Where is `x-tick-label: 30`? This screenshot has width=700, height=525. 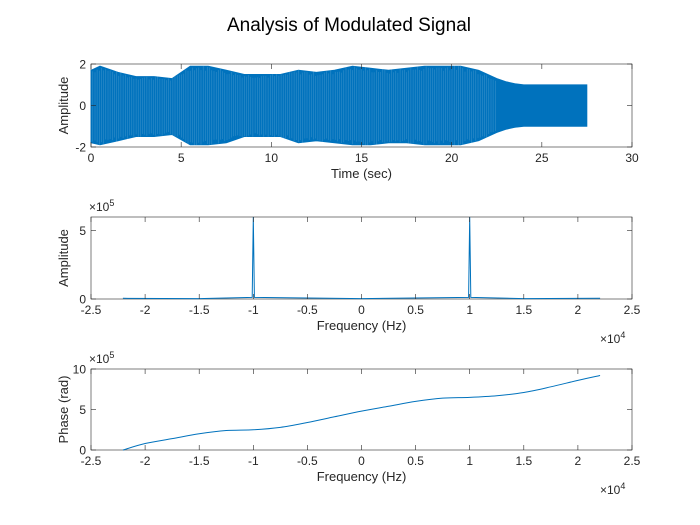
x-tick-label: 30 is located at coordinates (632, 158).